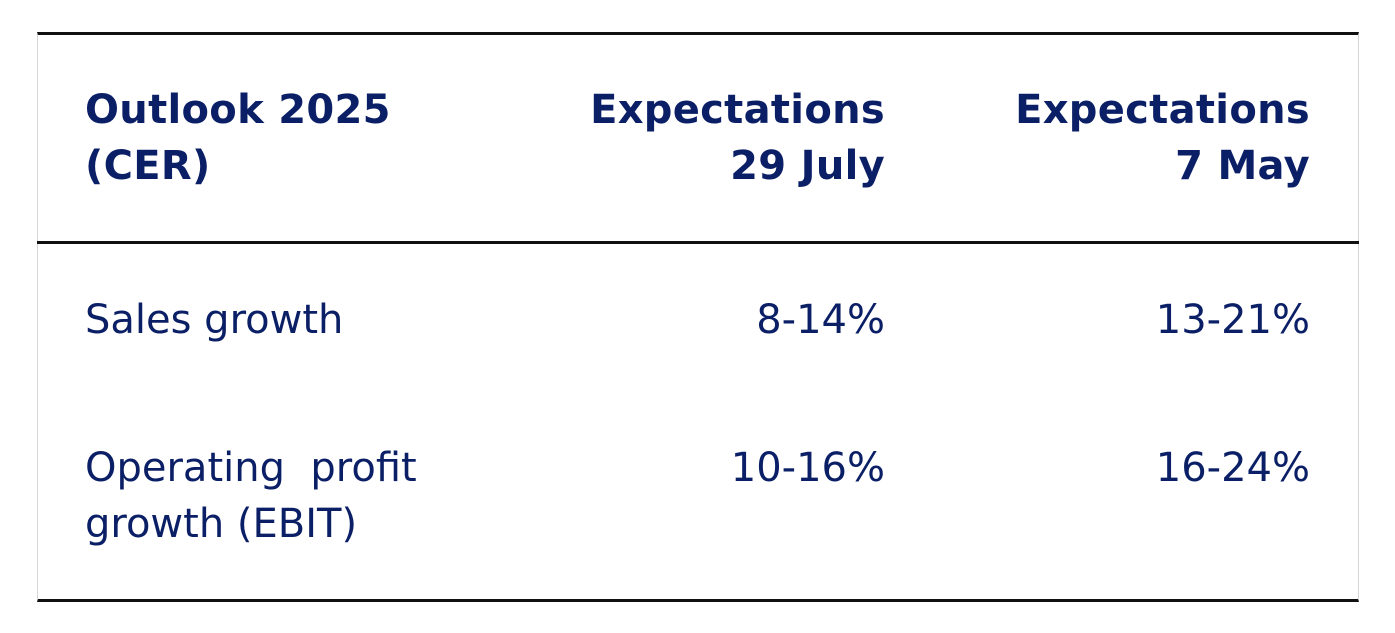  I want to click on row-ebit-growth-label-line2: growth (EBIT), so click(221, 524).